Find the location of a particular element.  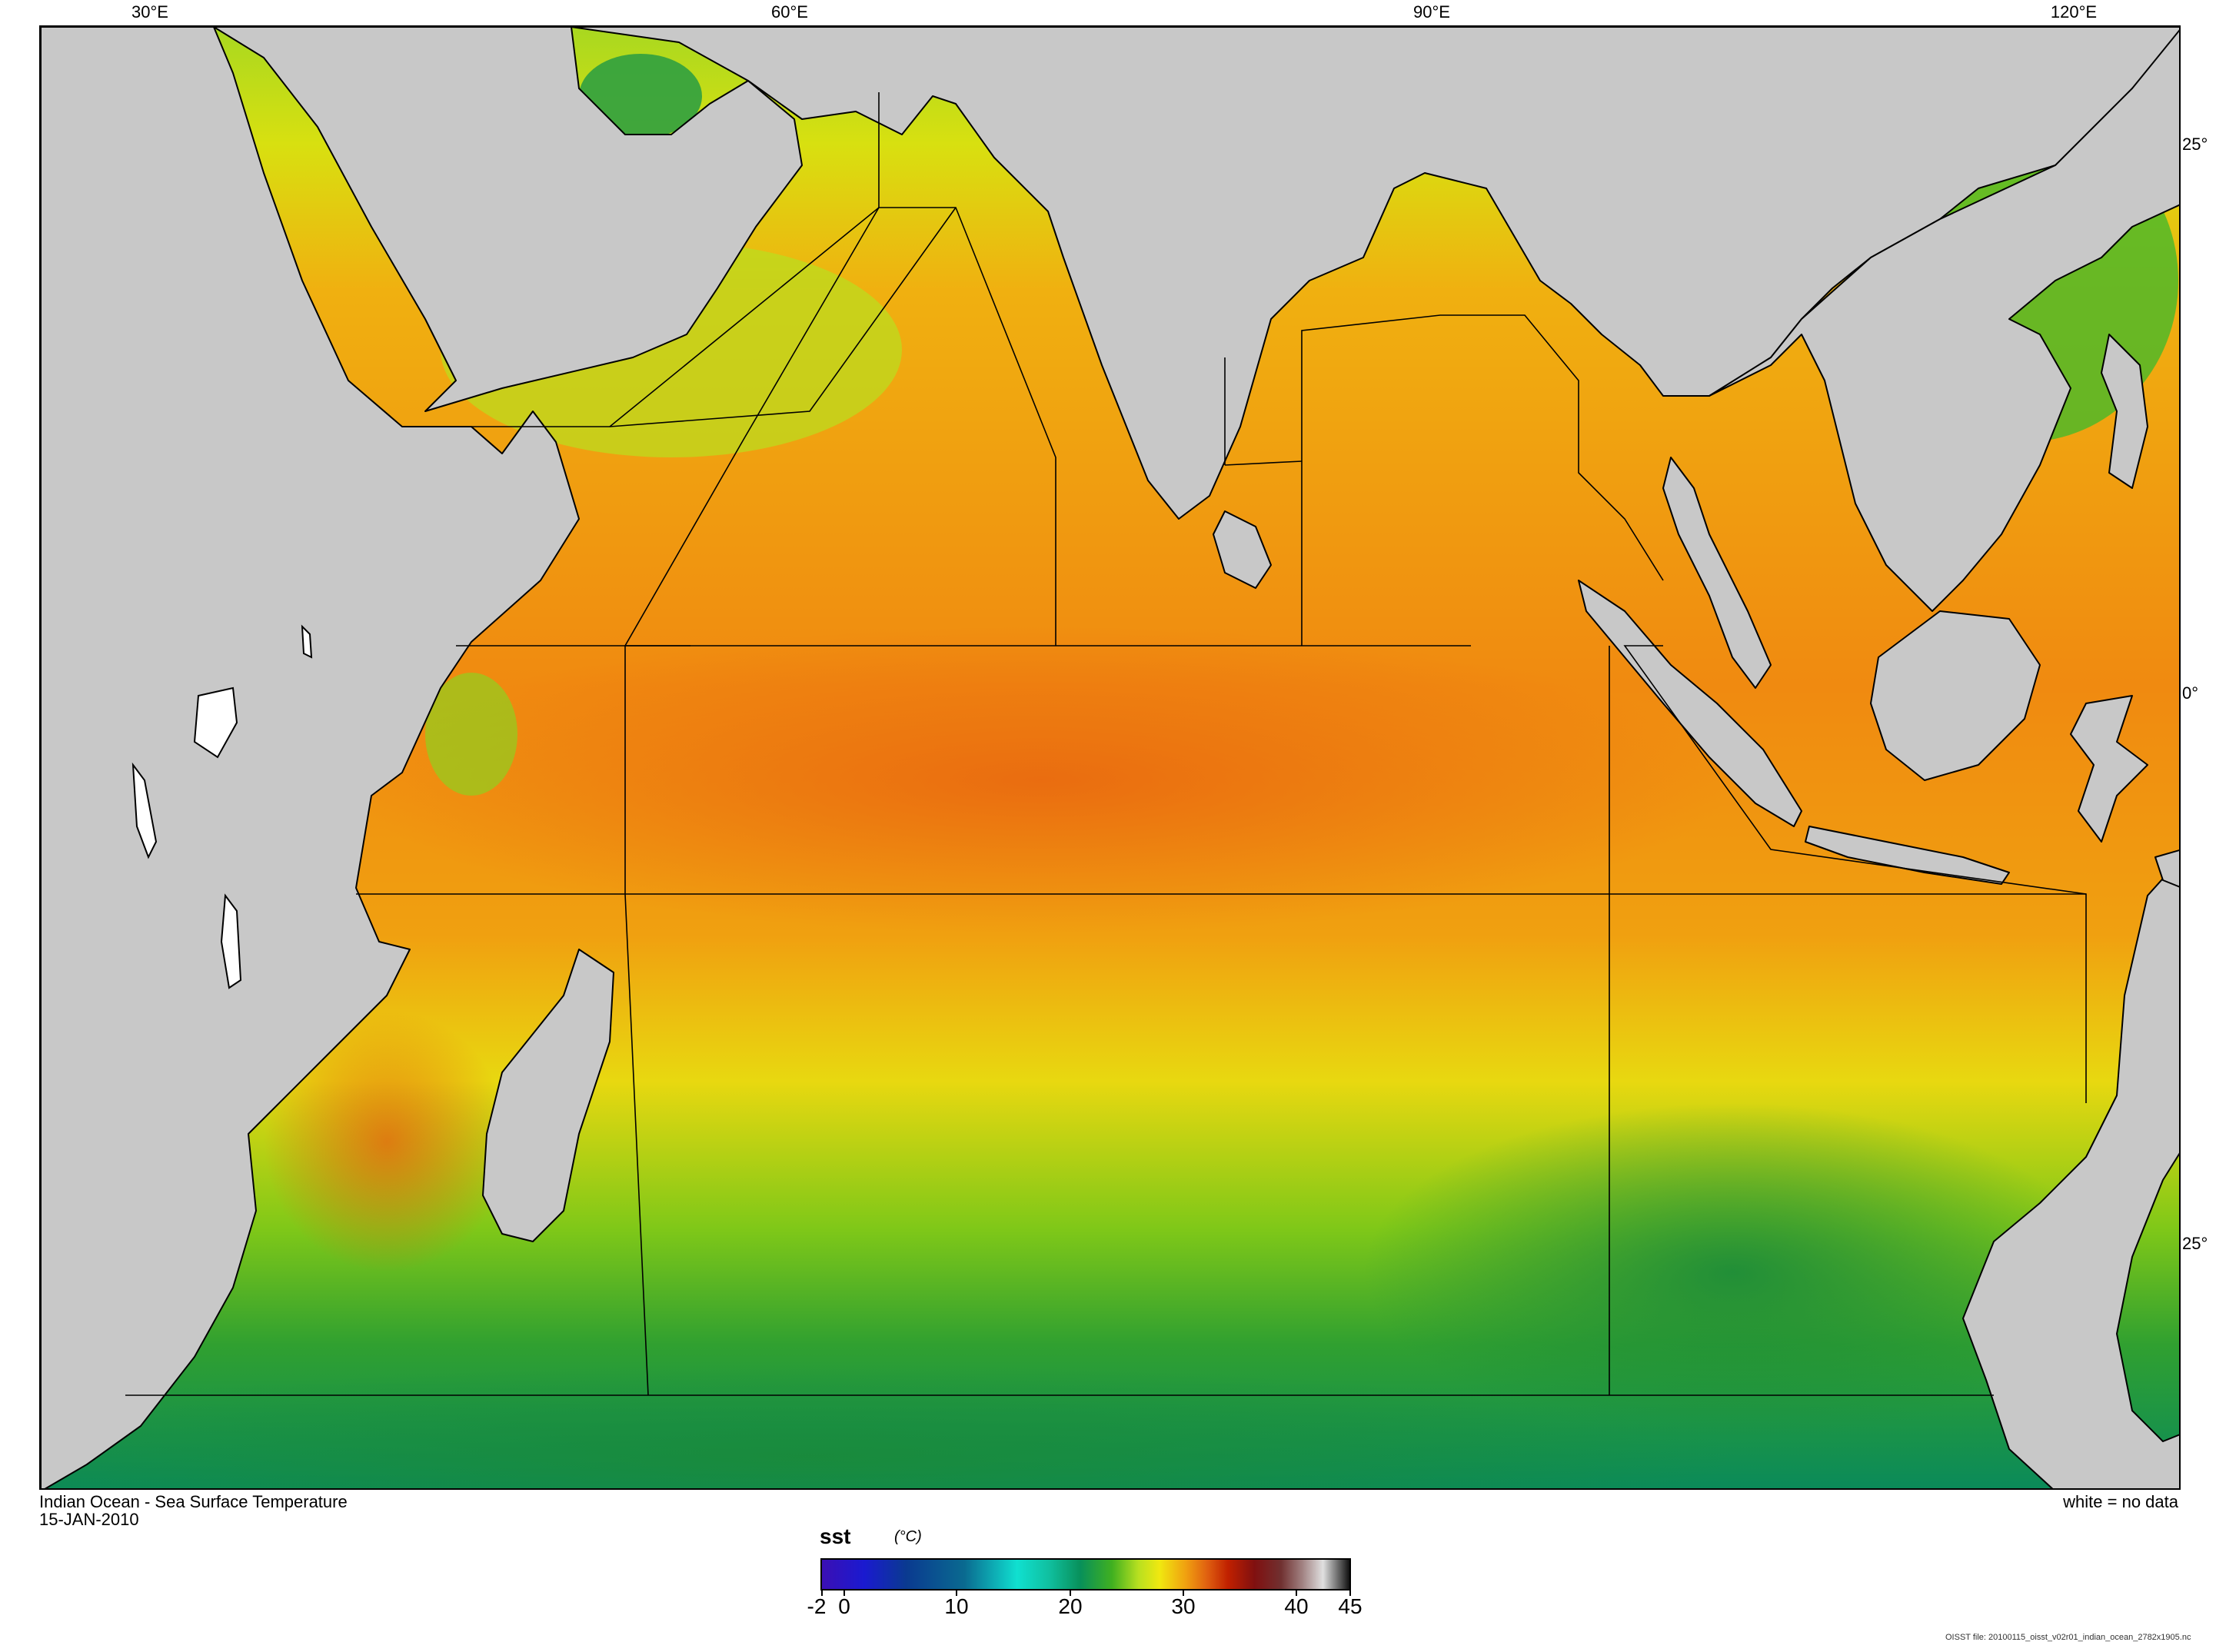

colorbar-label: -2 is located at coordinates (817, 1606).